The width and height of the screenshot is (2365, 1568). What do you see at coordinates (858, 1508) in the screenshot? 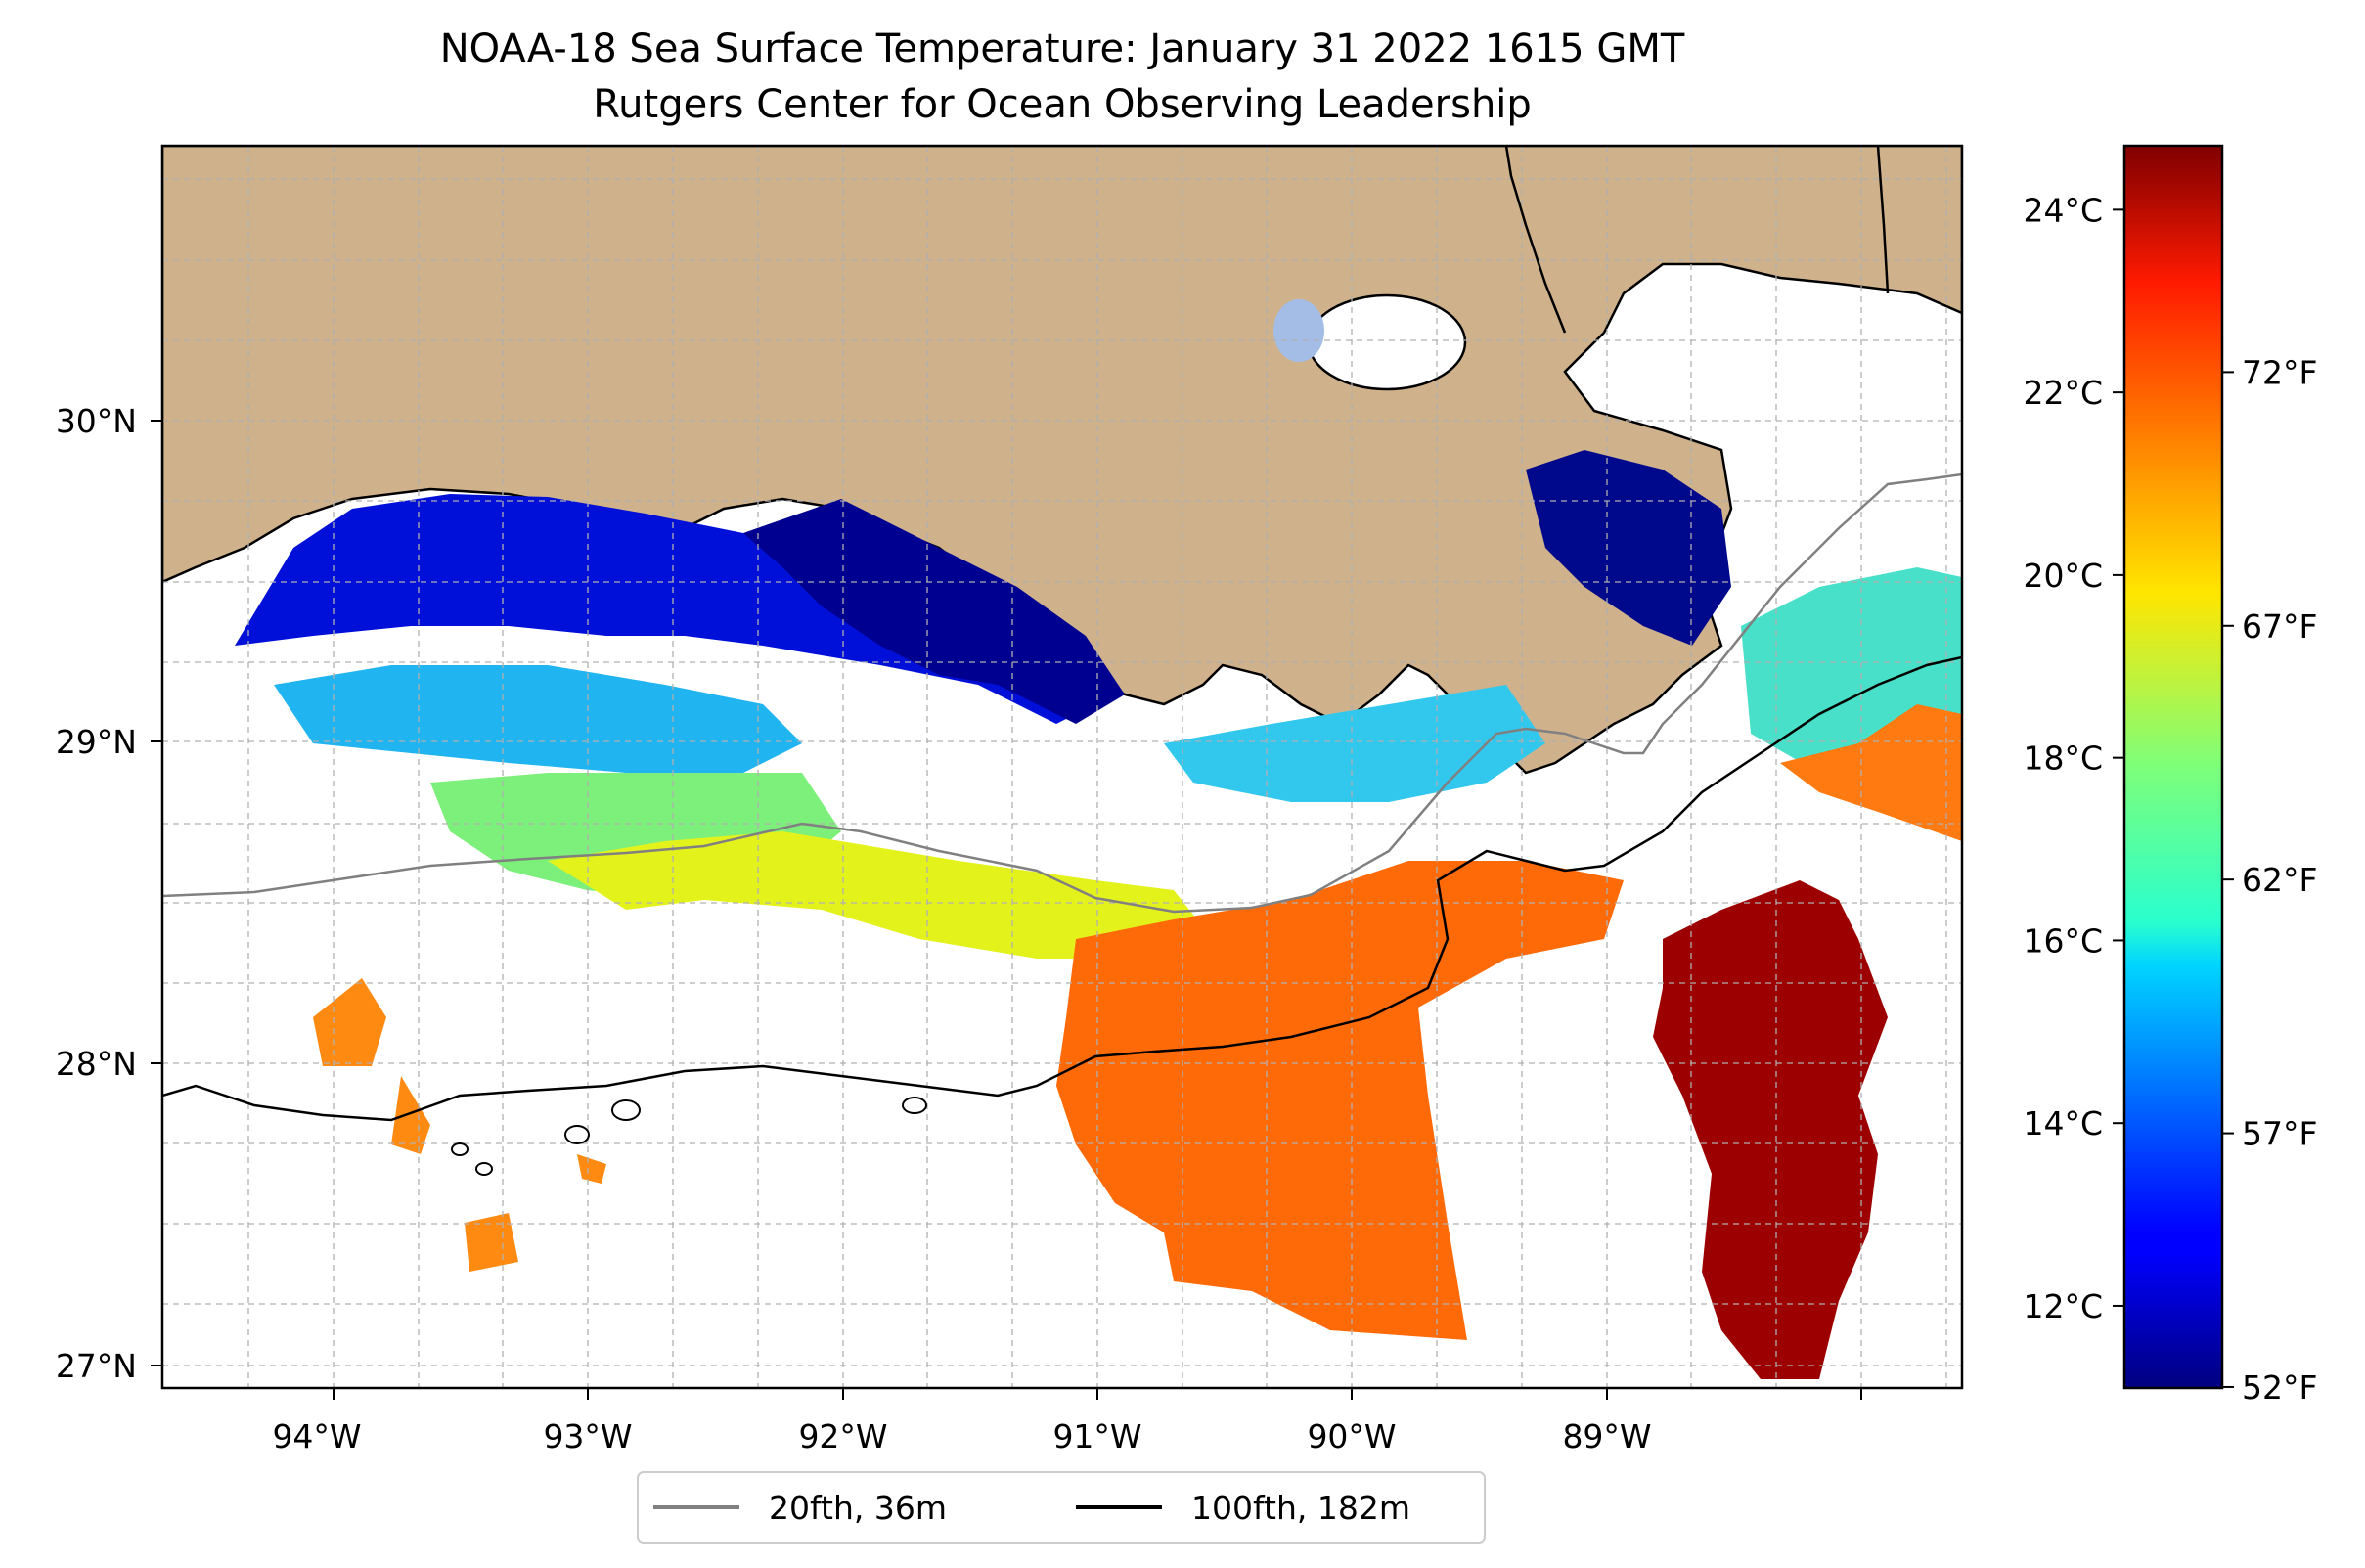
I see `legend-label-20fth: 20fth, 36m` at bounding box center [858, 1508].